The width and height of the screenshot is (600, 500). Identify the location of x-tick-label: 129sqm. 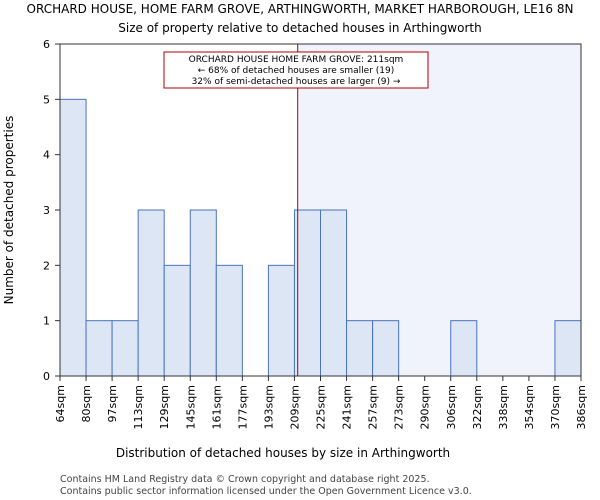
(164, 407).